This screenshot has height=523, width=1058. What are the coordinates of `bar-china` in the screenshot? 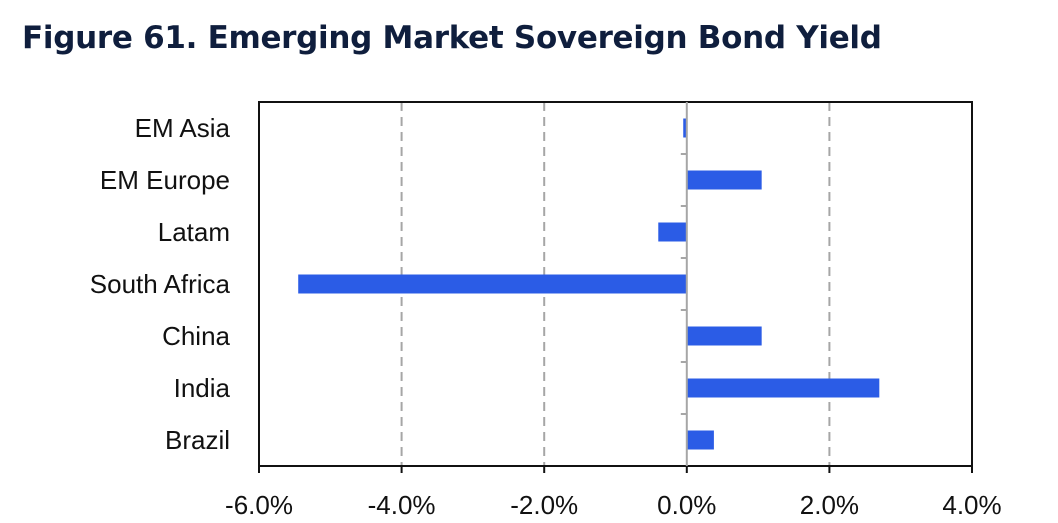 It's located at (724, 336).